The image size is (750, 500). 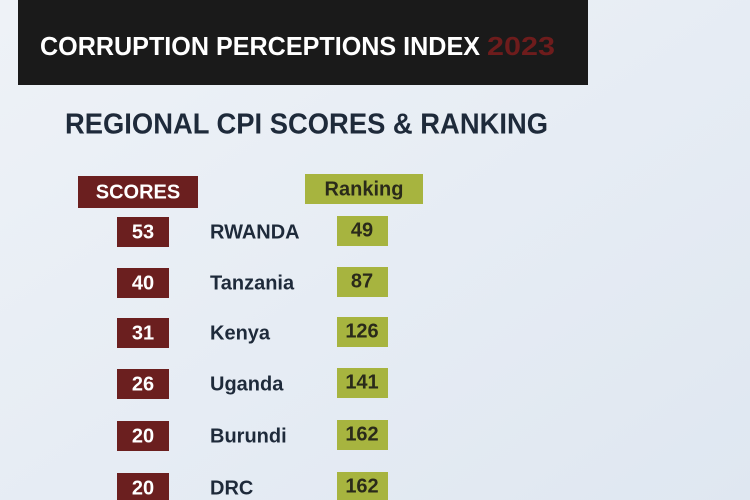 I want to click on score: 31, so click(x=143, y=333).